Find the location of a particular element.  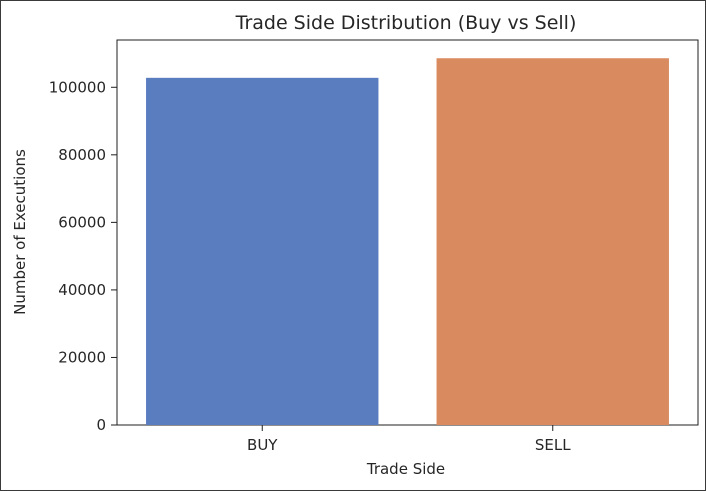

y-tick-label: 80000 is located at coordinates (82, 155).